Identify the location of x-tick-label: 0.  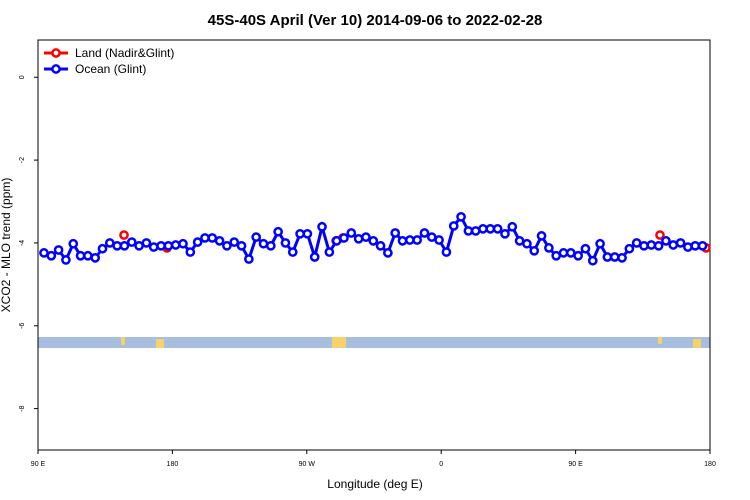
(441, 464).